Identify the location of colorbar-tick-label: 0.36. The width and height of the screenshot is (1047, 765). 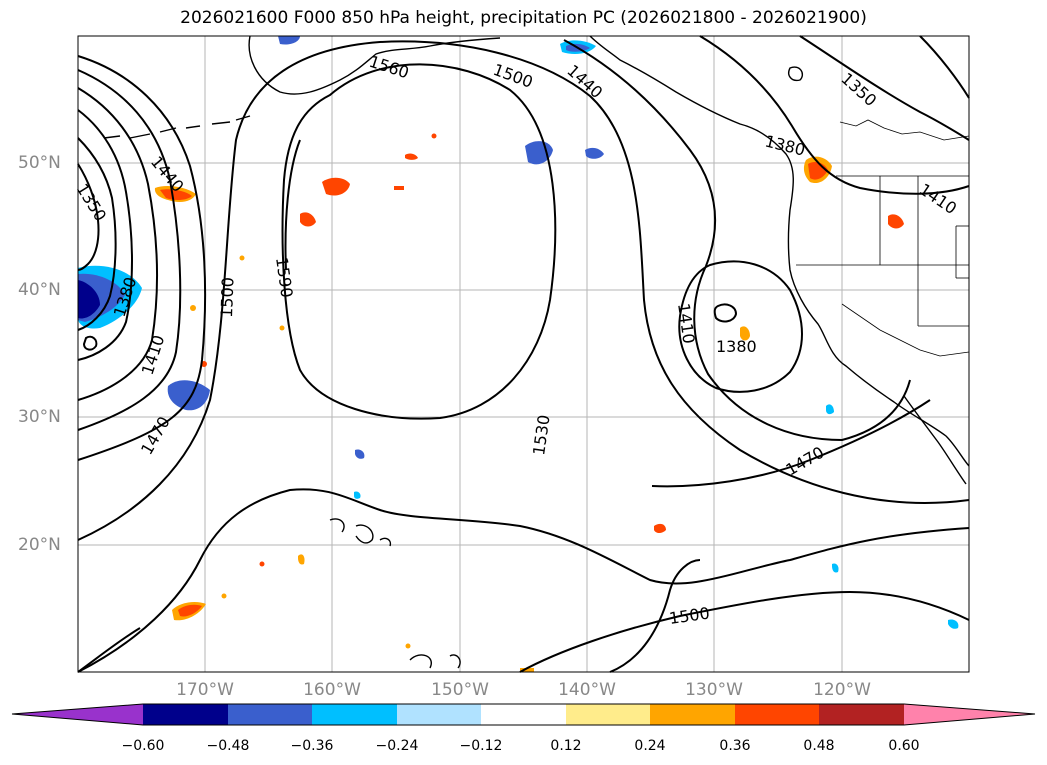
(735, 746).